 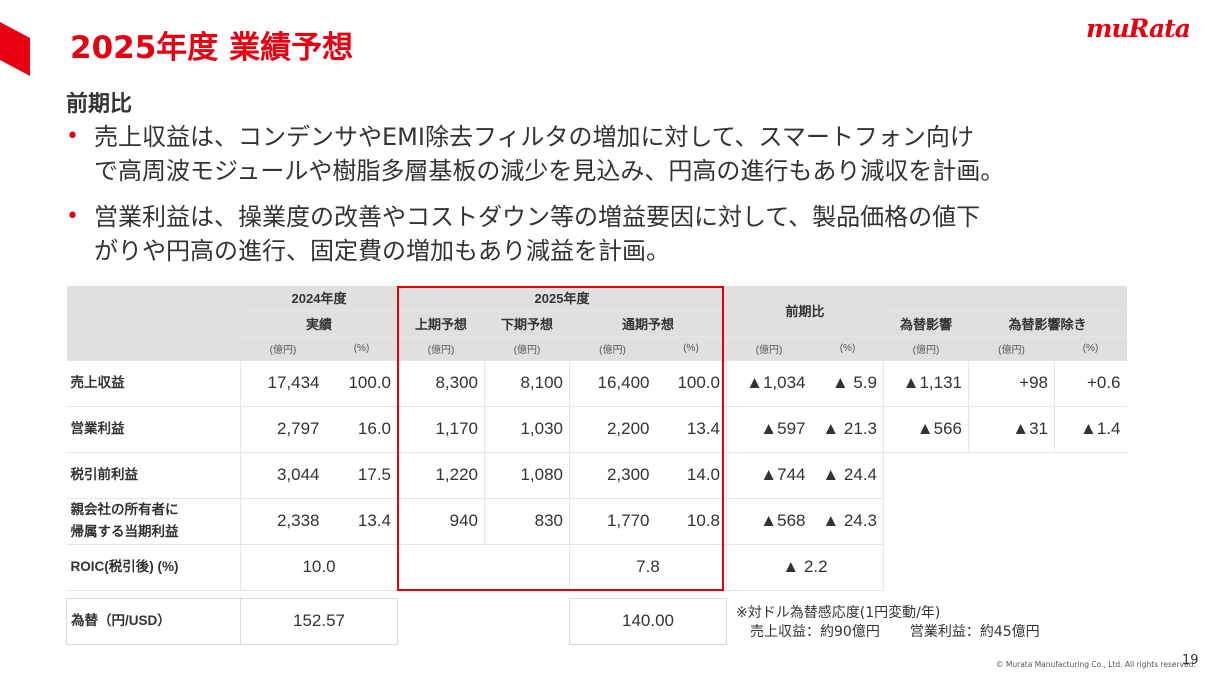 What do you see at coordinates (926, 323) in the screenshot?
I see `header-fx-impact: 為替影響` at bounding box center [926, 323].